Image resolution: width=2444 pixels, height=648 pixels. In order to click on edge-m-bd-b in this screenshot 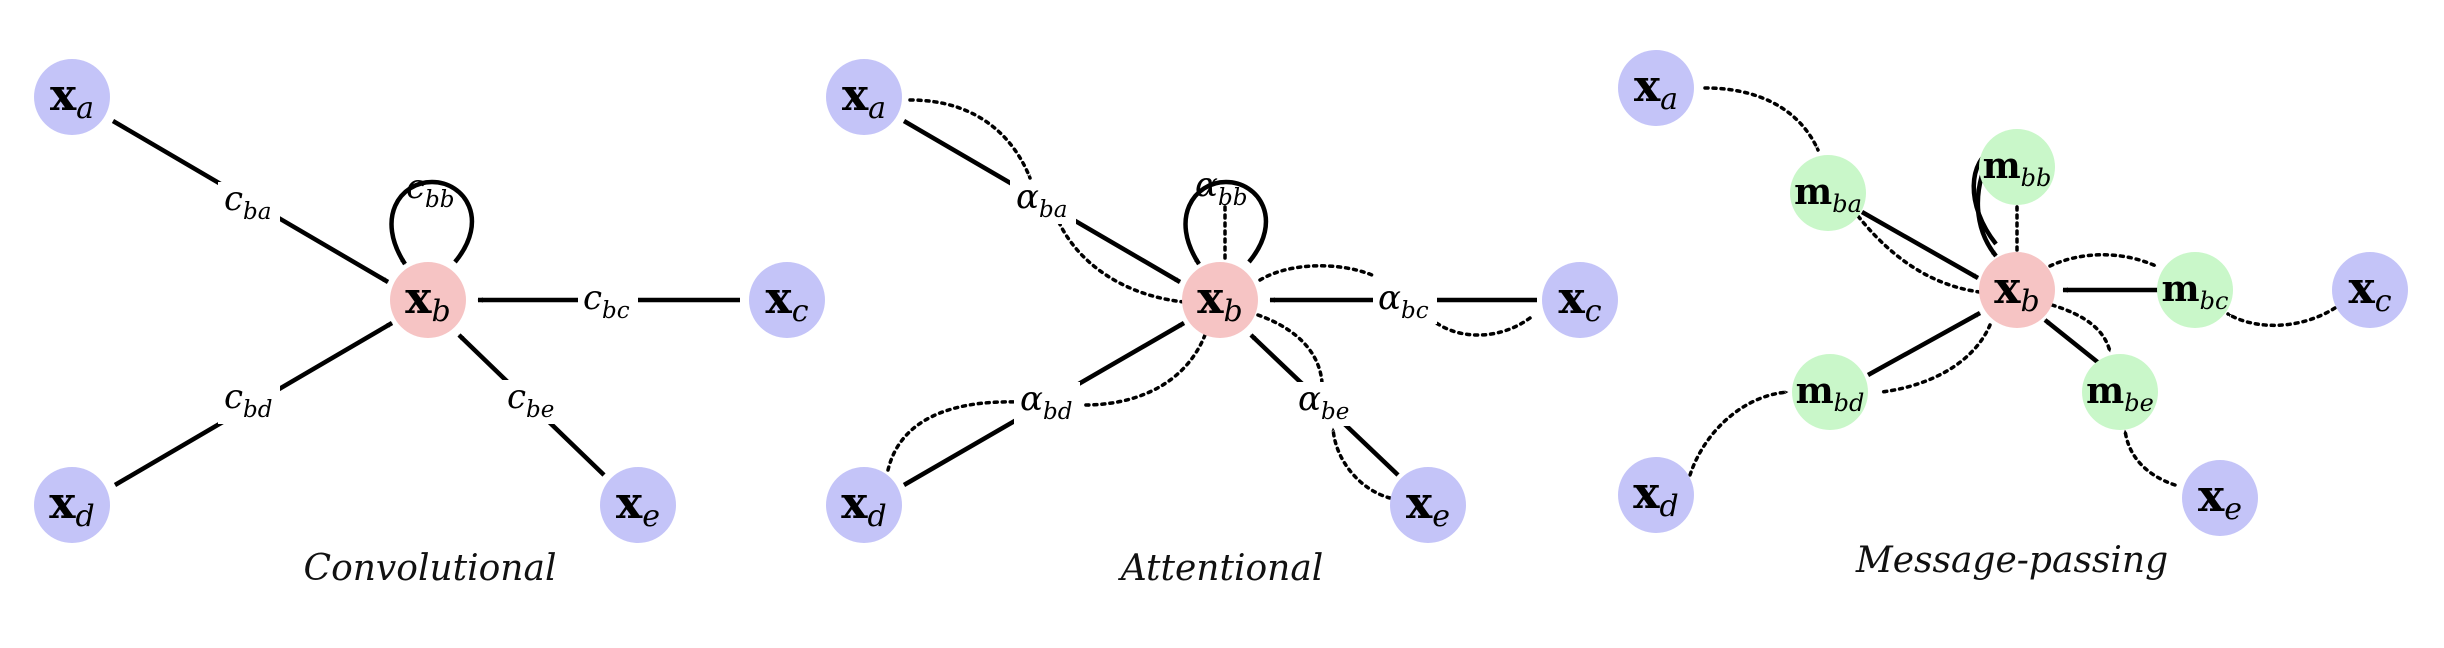, I will do `click(1924, 344)`.